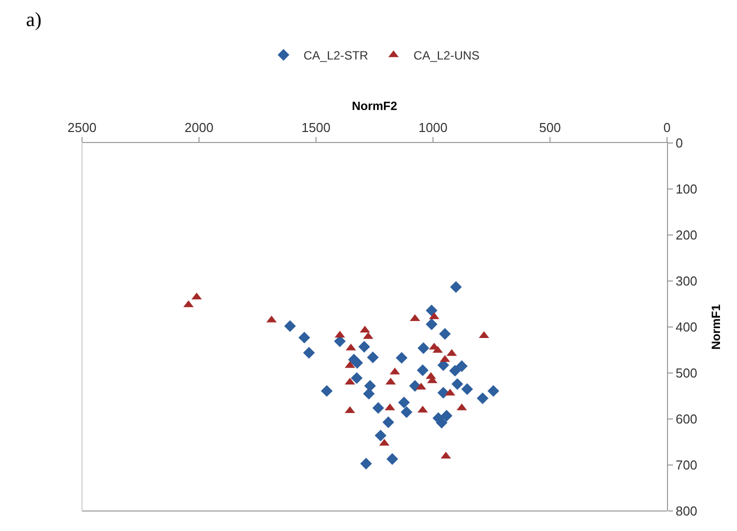 This screenshot has width=737, height=531. What do you see at coordinates (716, 327) in the screenshot?
I see `y-axis-title: NormF1` at bounding box center [716, 327].